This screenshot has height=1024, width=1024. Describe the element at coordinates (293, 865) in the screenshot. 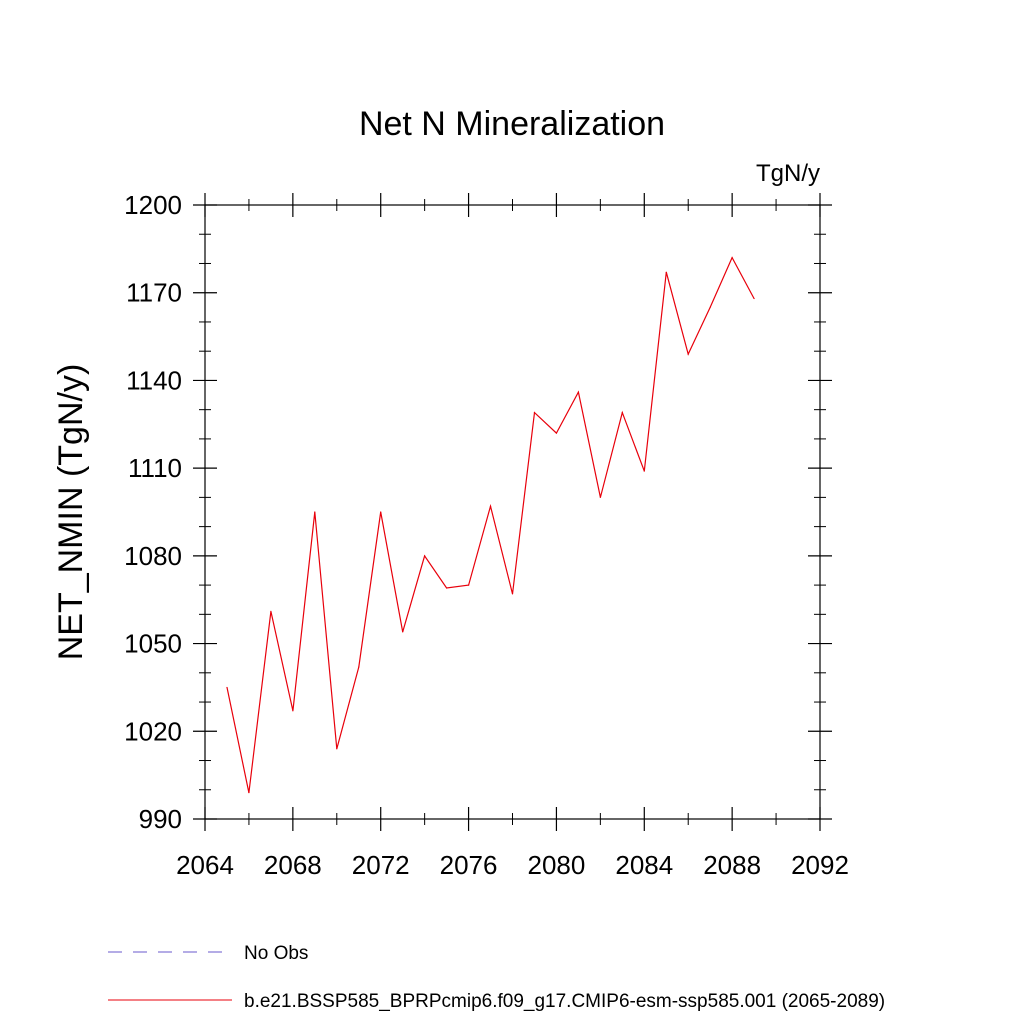

I see `x-tick-label: 2068` at that location.